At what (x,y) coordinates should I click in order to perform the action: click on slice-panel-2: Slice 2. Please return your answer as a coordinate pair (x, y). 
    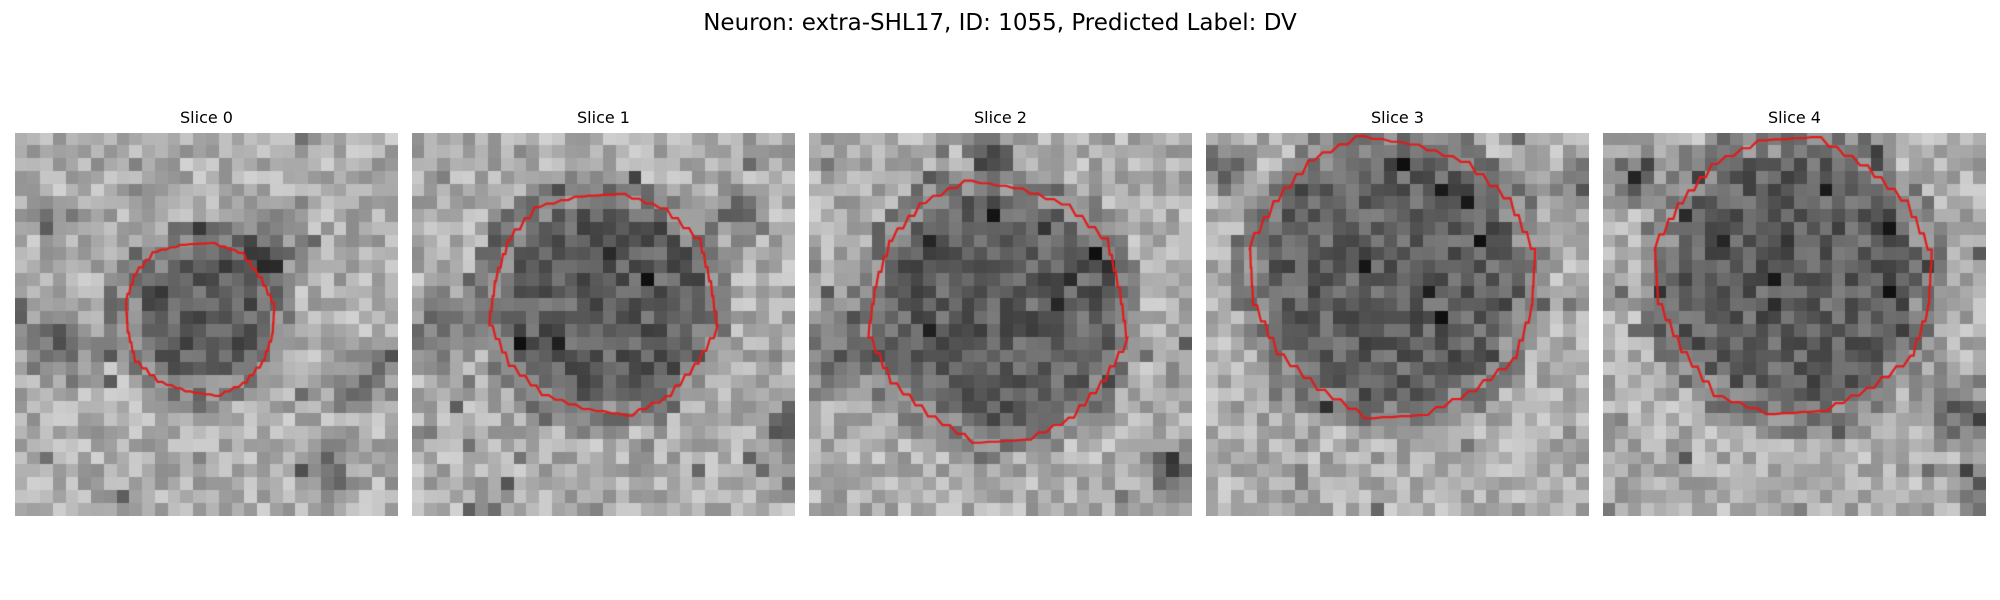
    Looking at the image, I should click on (1000, 312).